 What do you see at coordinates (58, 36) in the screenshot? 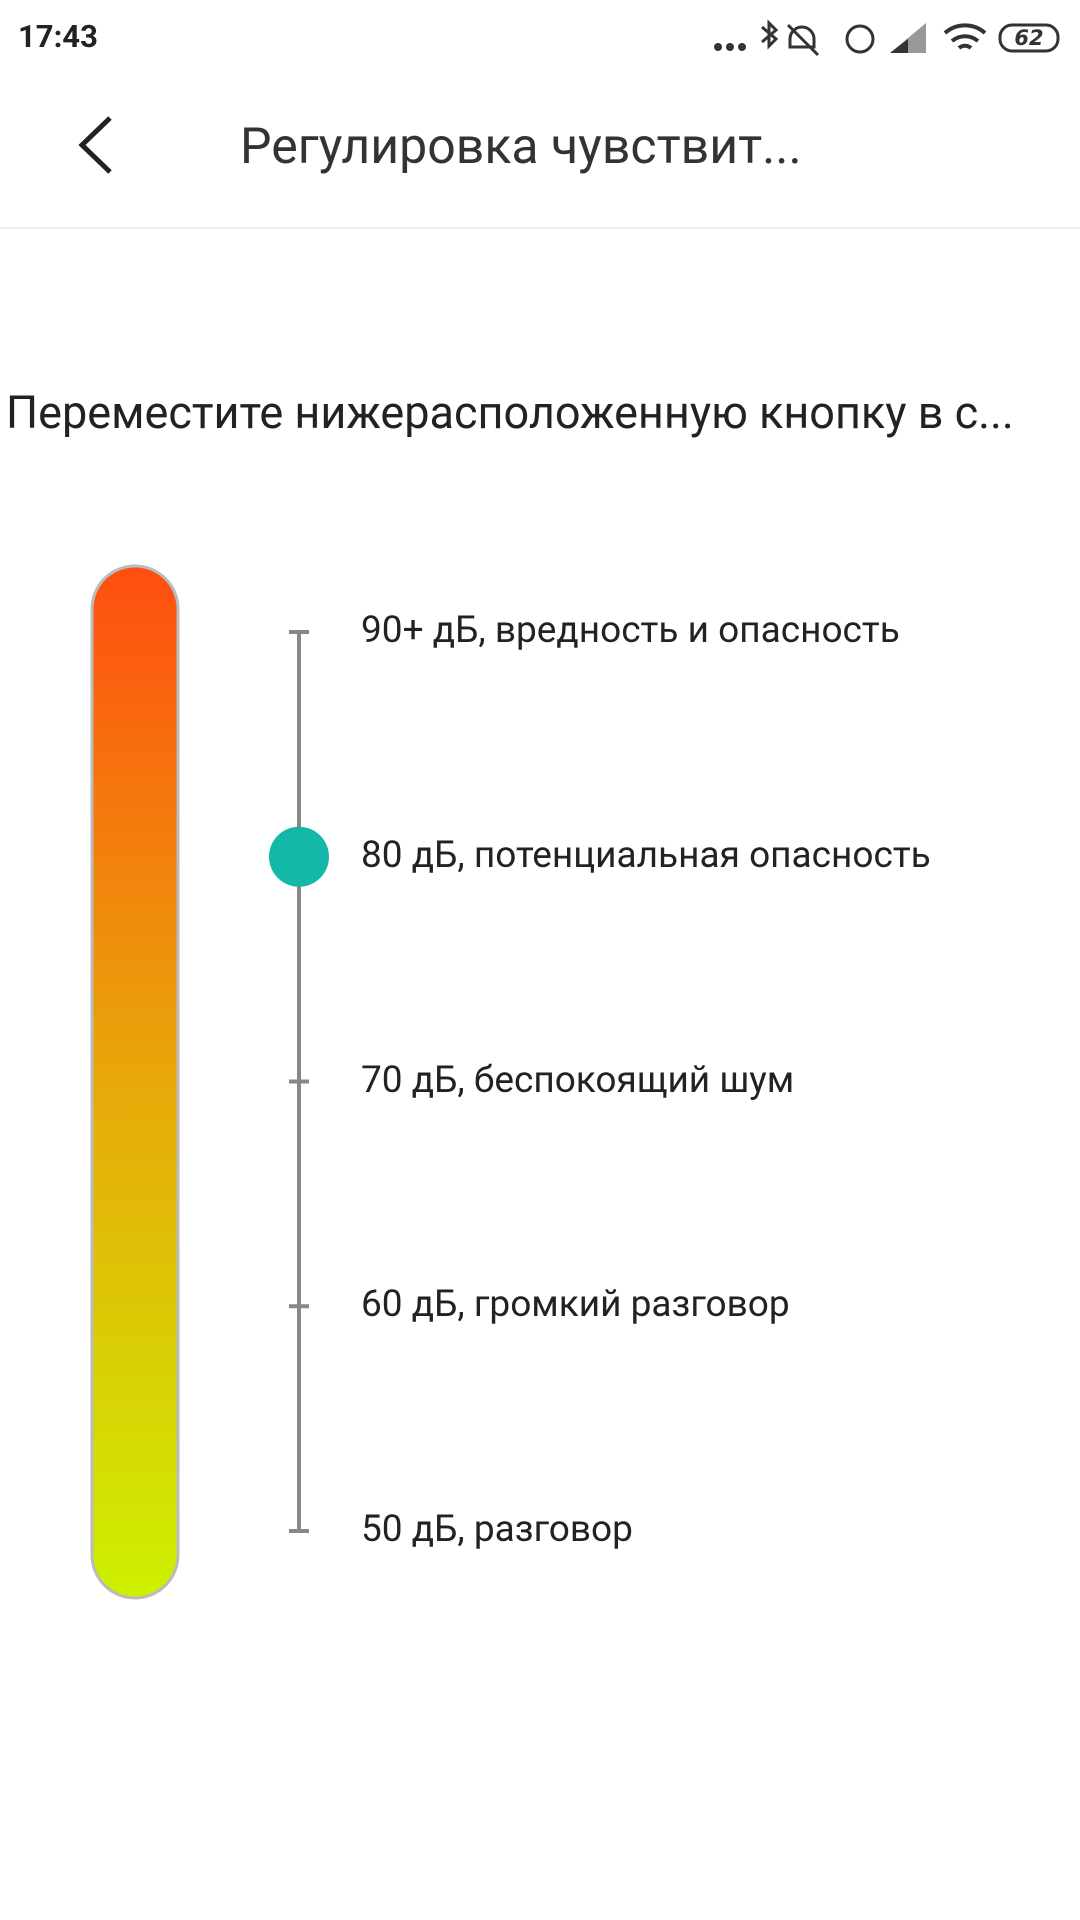
I see `status-time: 17:43` at bounding box center [58, 36].